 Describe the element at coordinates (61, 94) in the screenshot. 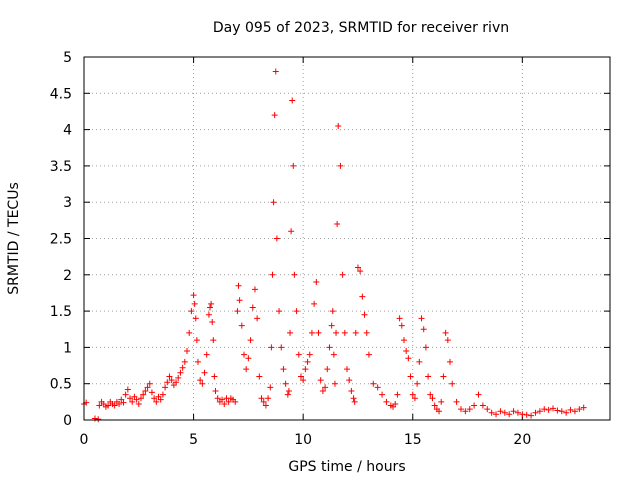

I see `y-tick-label: 4.5` at that location.